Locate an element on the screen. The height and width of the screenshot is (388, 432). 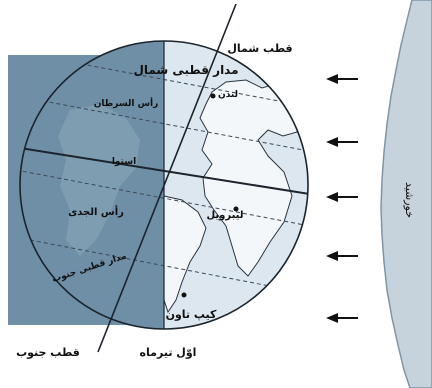
sun-disc is located at coordinates (406, 194).